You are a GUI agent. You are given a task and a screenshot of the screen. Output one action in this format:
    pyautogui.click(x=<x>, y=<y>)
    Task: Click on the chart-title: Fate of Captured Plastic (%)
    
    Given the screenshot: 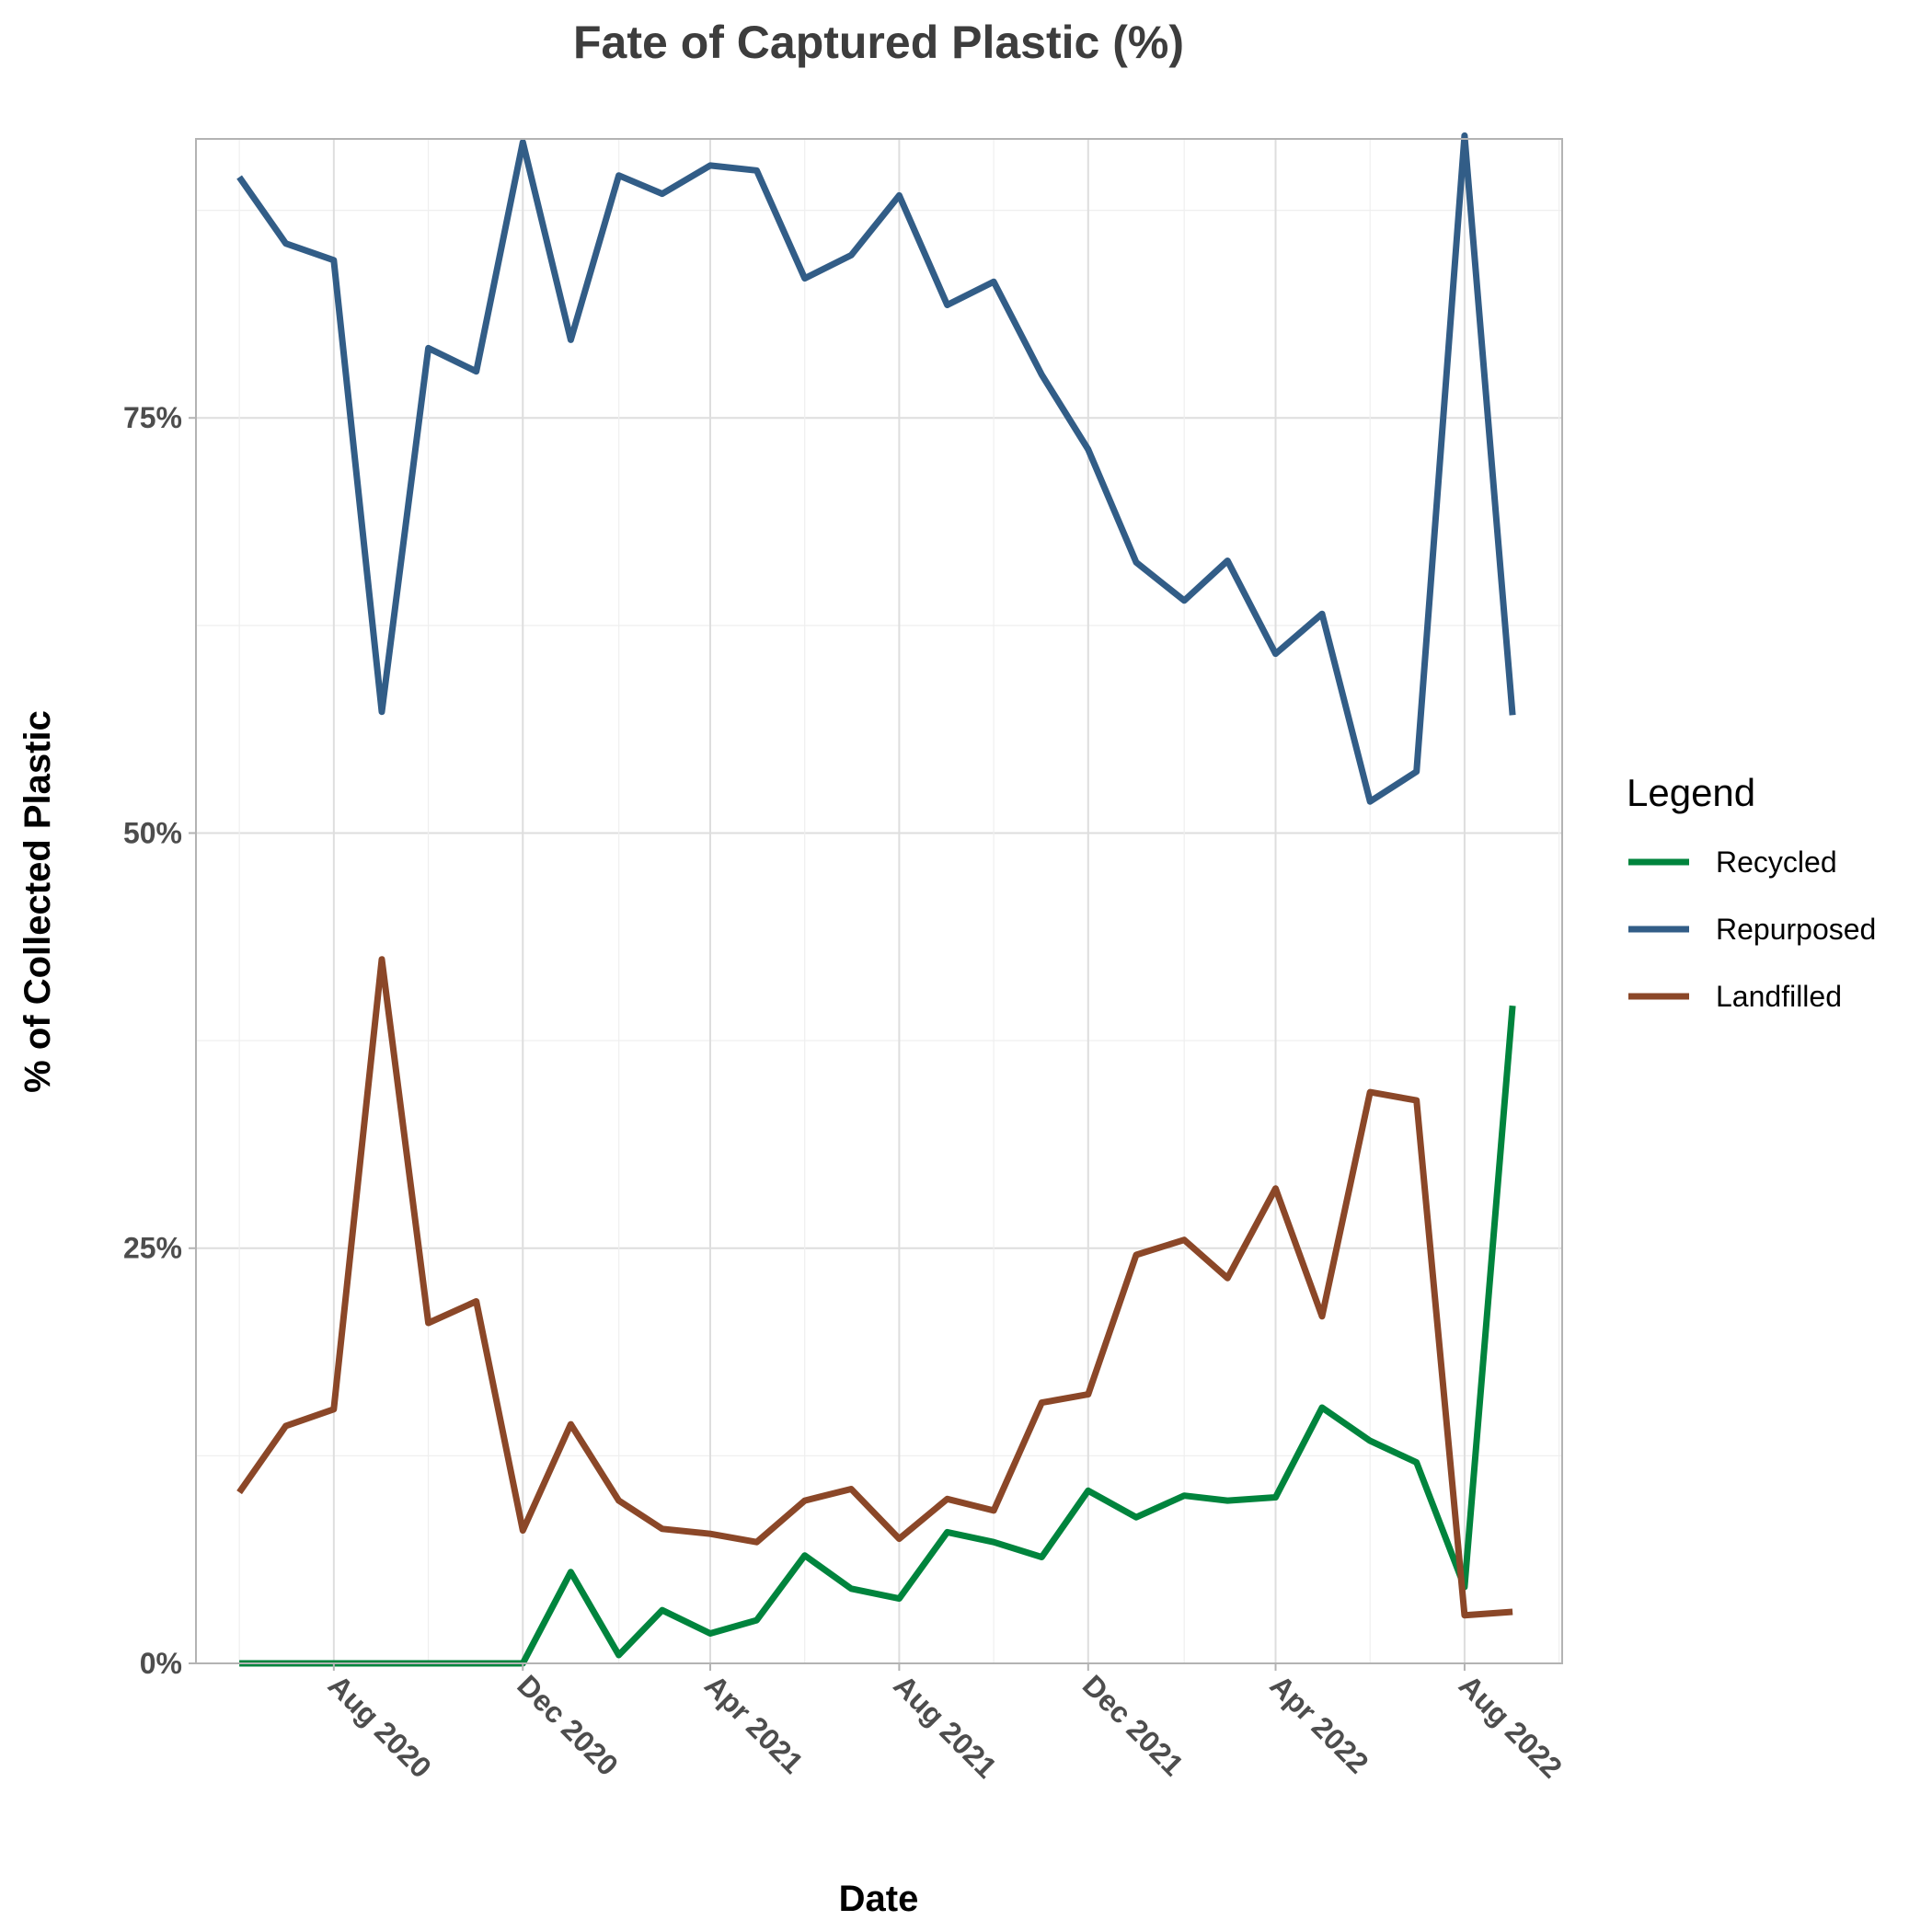 What is the action you would take?
    pyautogui.click(x=878, y=42)
    